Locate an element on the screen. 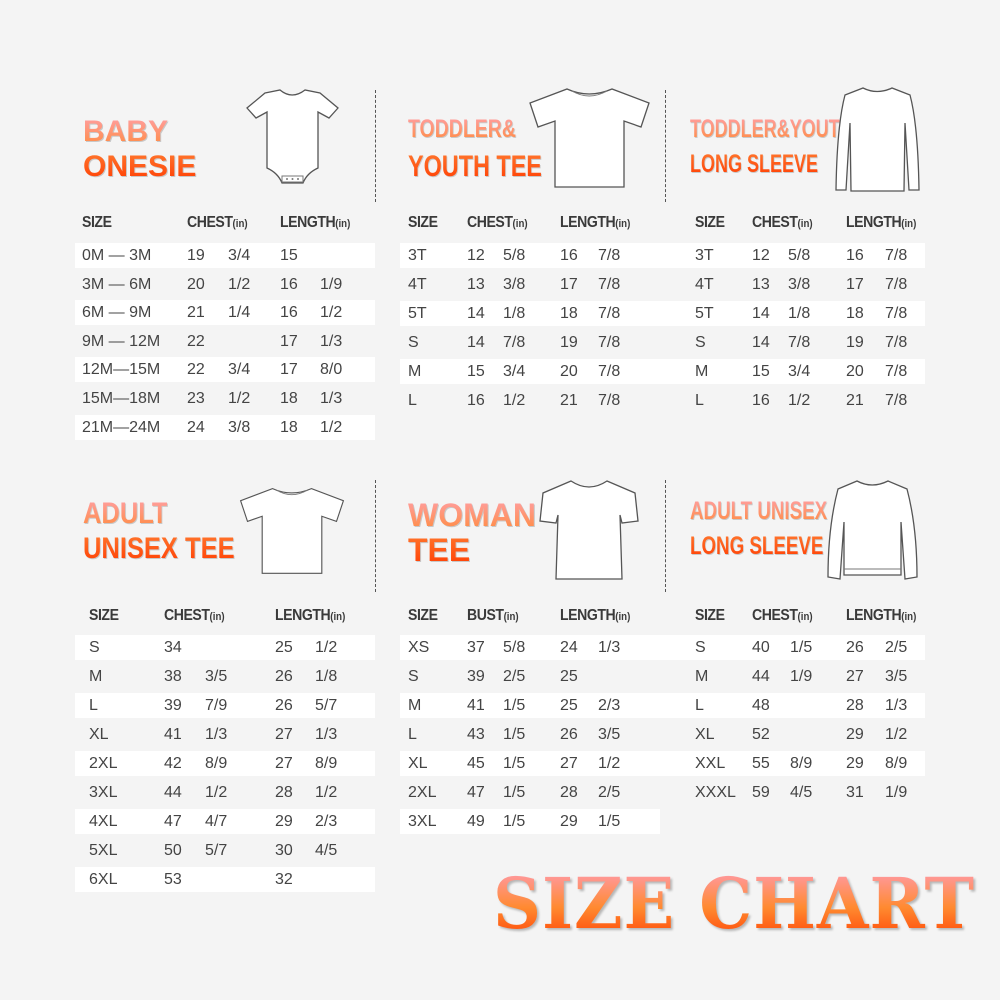 The width and height of the screenshot is (1000, 1000). table-cell: 3/8 is located at coordinates (239, 427).